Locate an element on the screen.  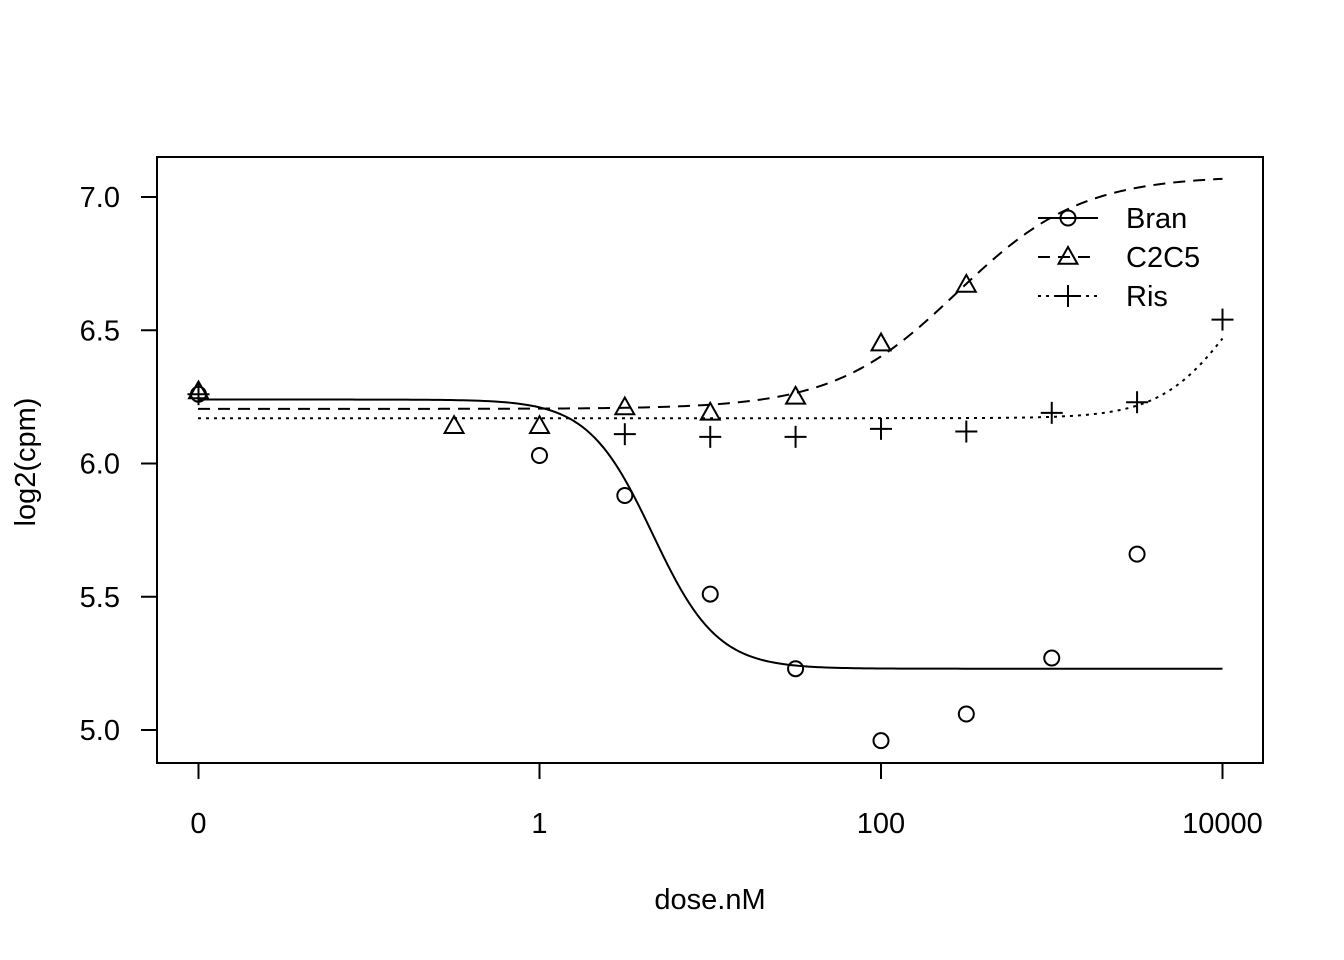
y-axis: 5.0 5.5 6.0 6.5 7.0 is located at coordinates (119, 464).